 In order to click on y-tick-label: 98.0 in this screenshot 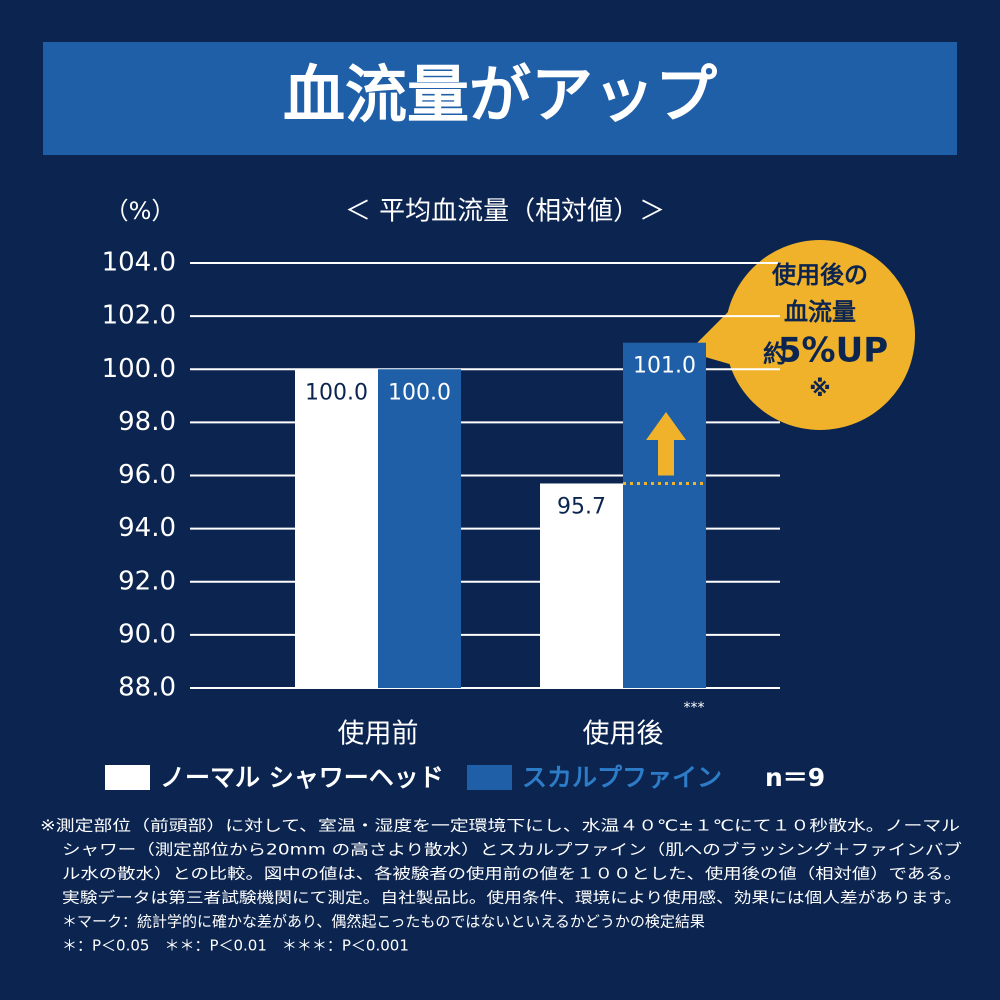, I will do `click(147, 422)`.